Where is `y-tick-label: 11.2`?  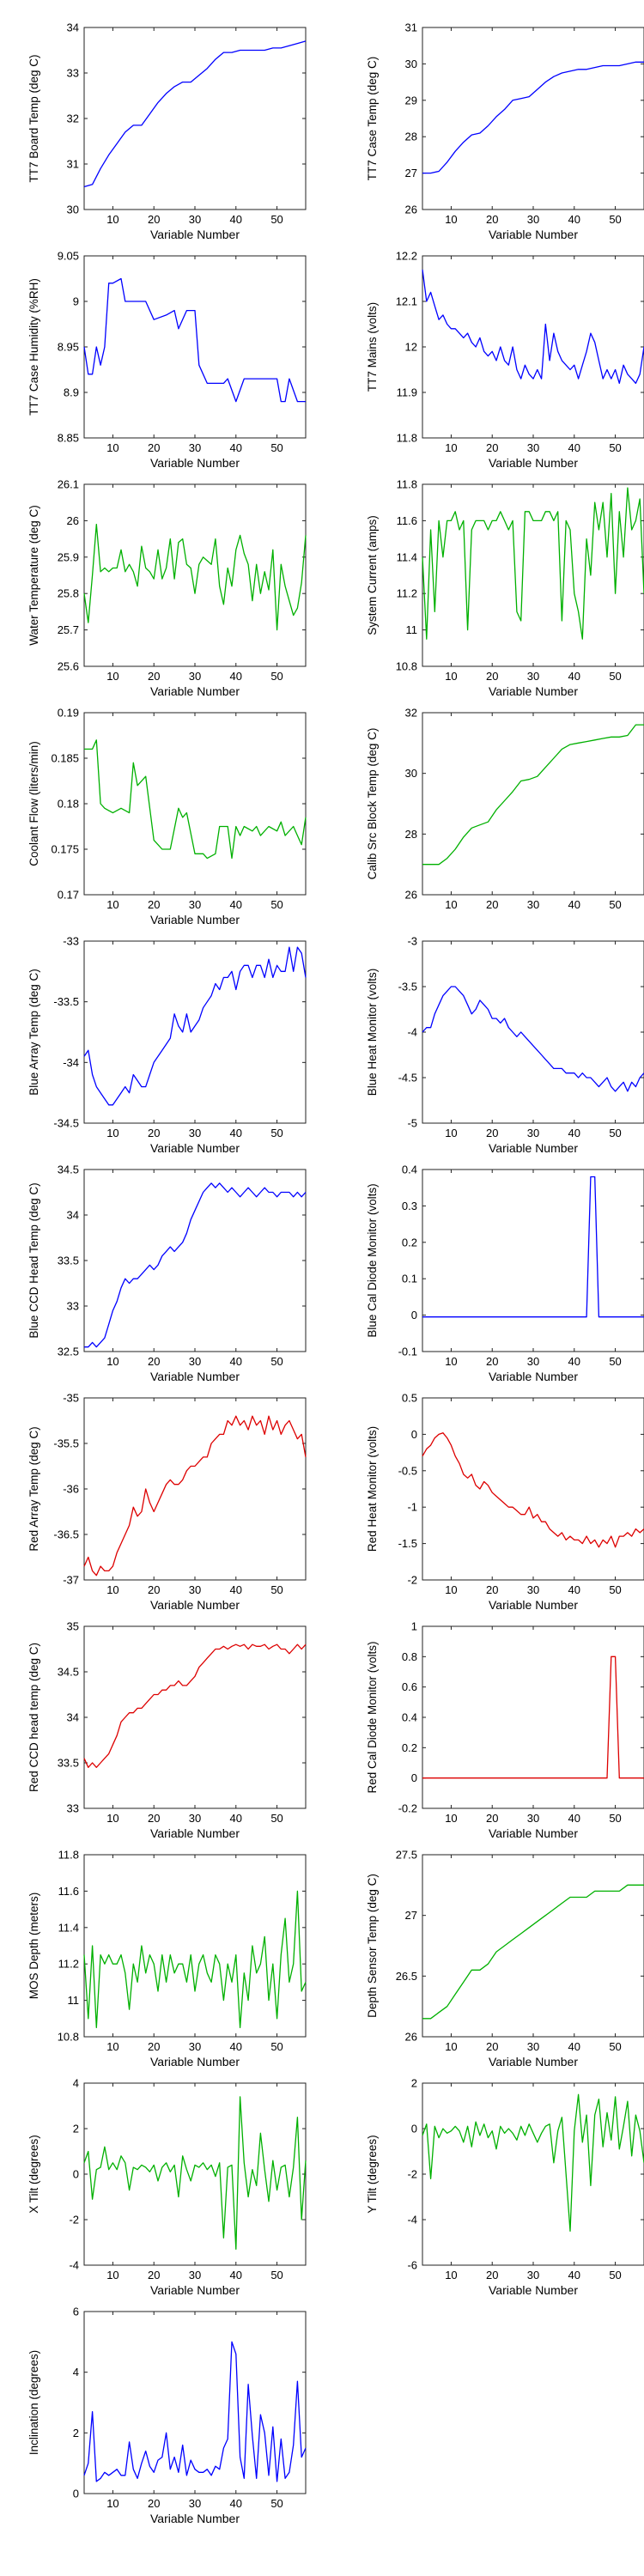
y-tick-label: 11.2 is located at coordinates (407, 594).